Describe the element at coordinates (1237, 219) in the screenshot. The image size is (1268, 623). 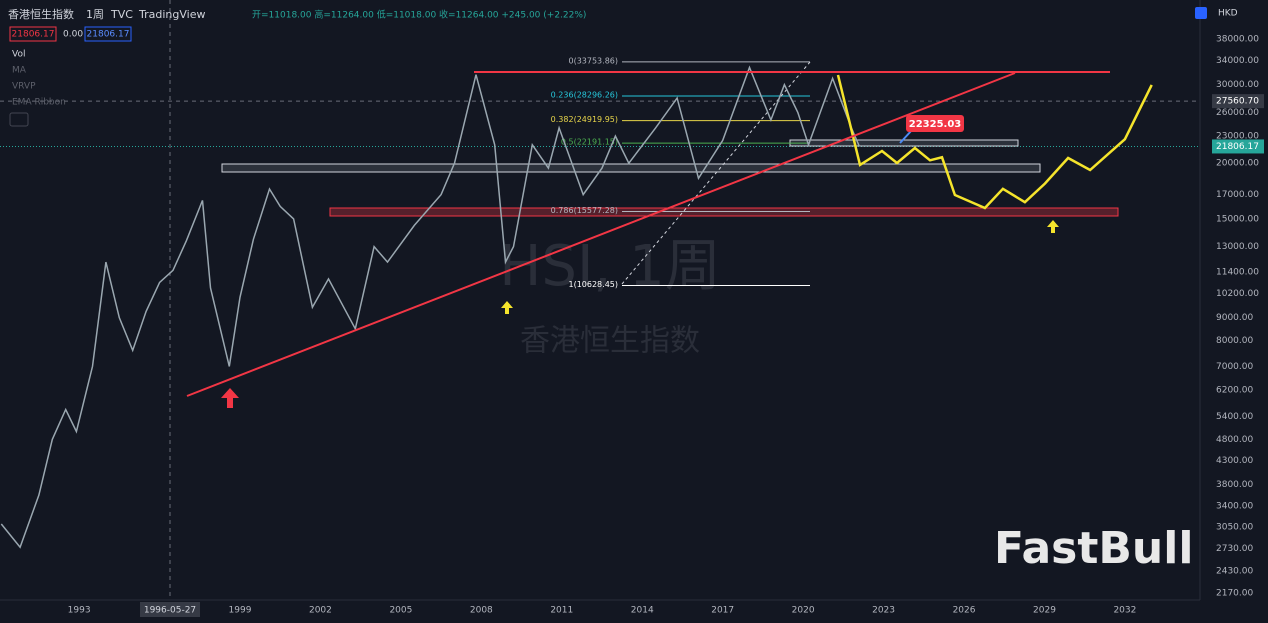
I see `y-tick-label: 15000.00` at that location.